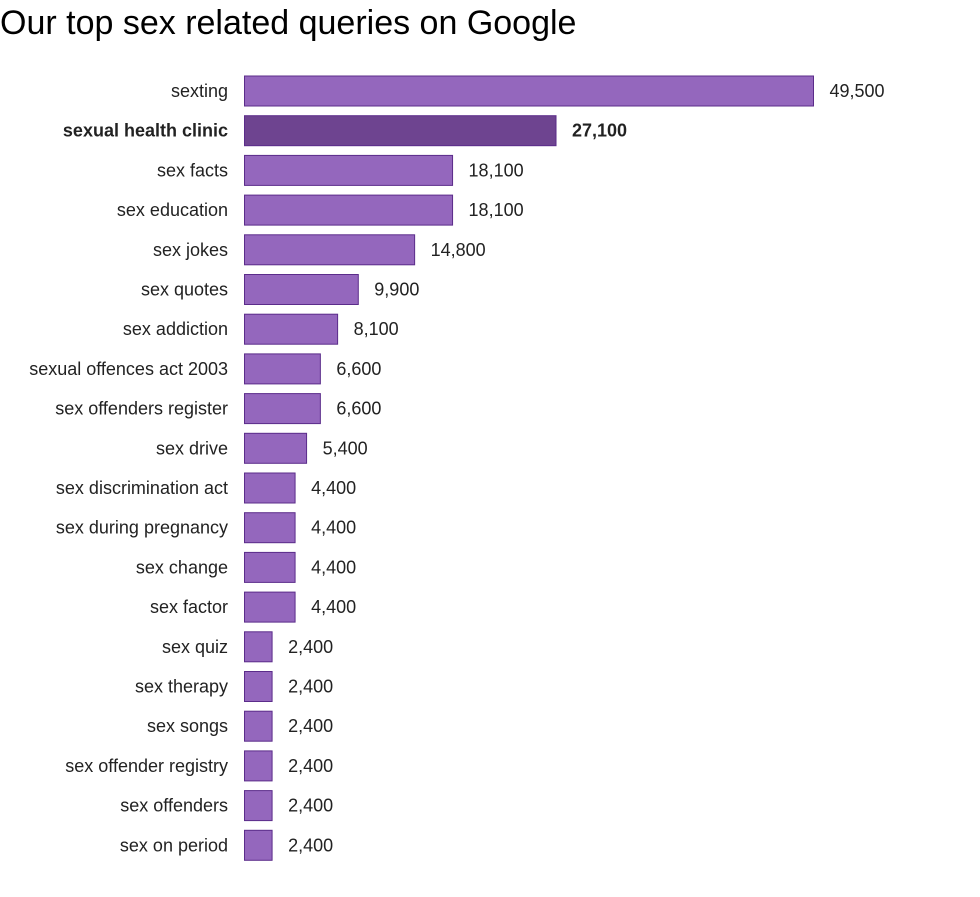  Describe the element at coordinates (199, 91) in the screenshot. I see `category-label: sexting` at that location.